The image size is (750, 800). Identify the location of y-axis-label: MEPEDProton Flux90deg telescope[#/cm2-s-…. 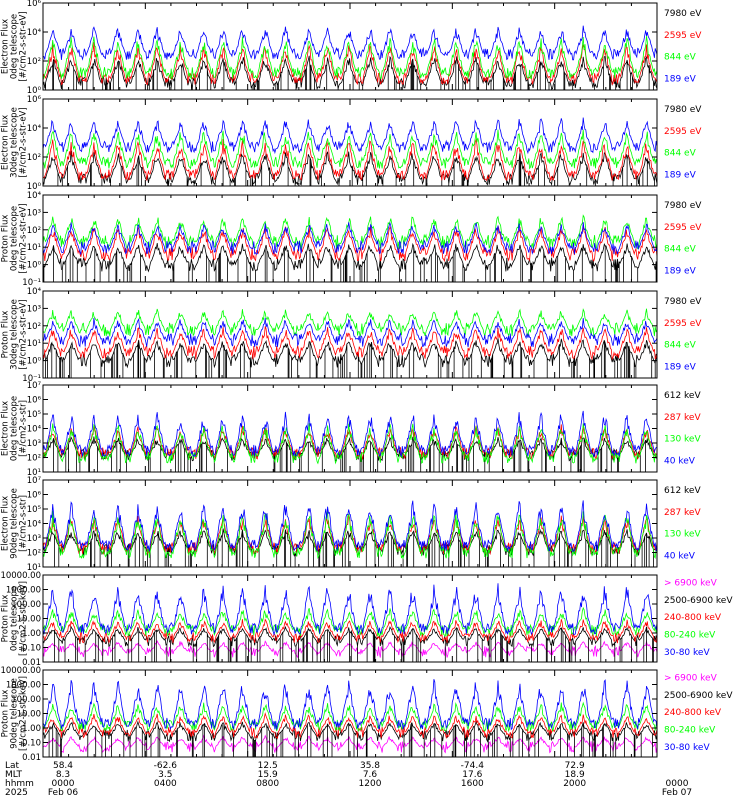
(14, 713).